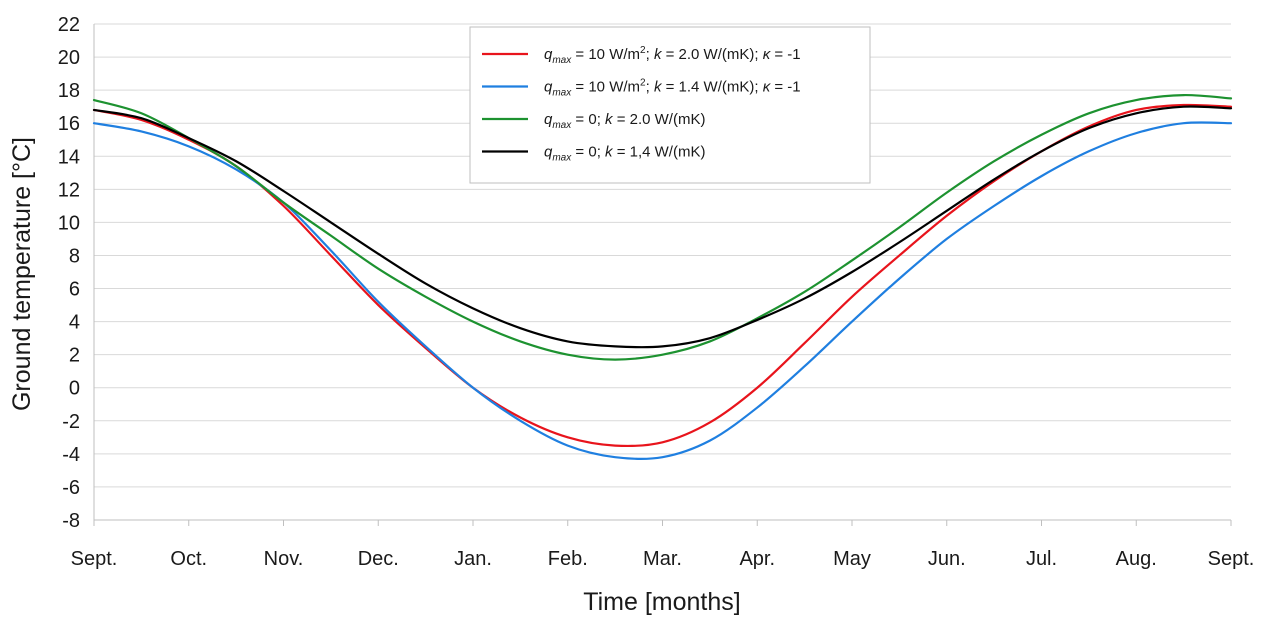 Image resolution: width=1272 pixels, height=630 pixels. Describe the element at coordinates (1041, 559) in the screenshot. I see `x-tick-label: Jul.` at that location.